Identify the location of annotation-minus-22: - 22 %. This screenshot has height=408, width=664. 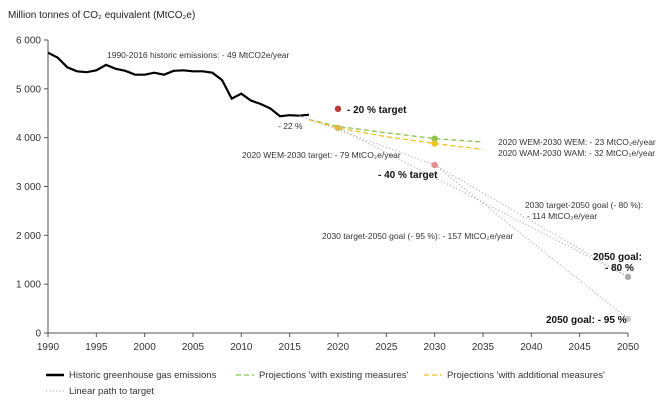
(290, 126).